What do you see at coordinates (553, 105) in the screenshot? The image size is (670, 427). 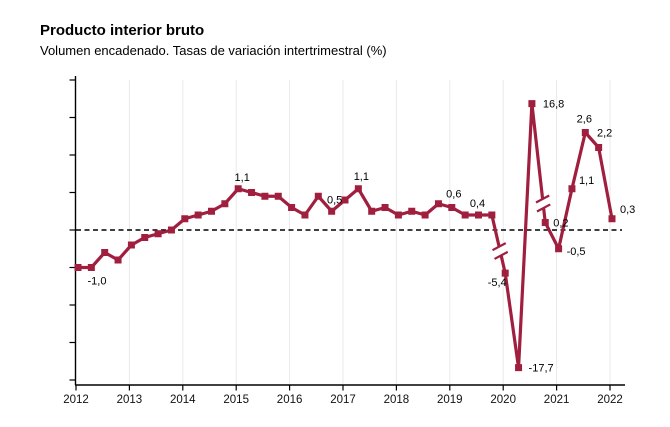 I see `data-point-value-label: 16,8` at bounding box center [553, 105].